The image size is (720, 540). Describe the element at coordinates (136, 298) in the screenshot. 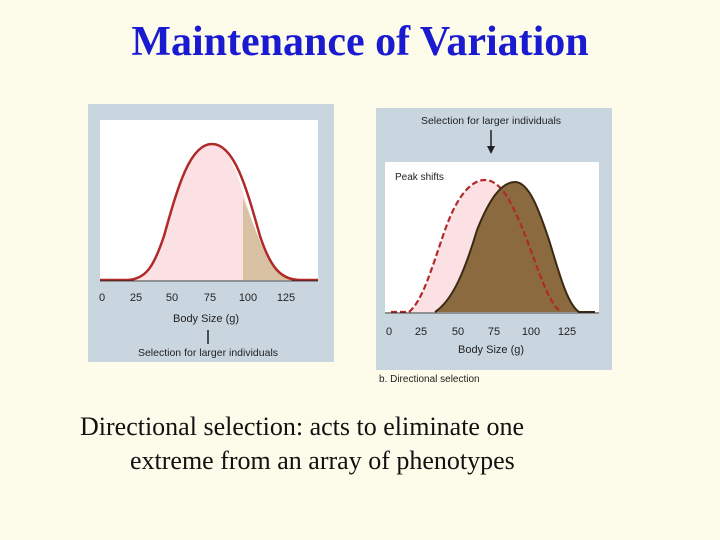

I see `left-tick-25: 25` at that location.